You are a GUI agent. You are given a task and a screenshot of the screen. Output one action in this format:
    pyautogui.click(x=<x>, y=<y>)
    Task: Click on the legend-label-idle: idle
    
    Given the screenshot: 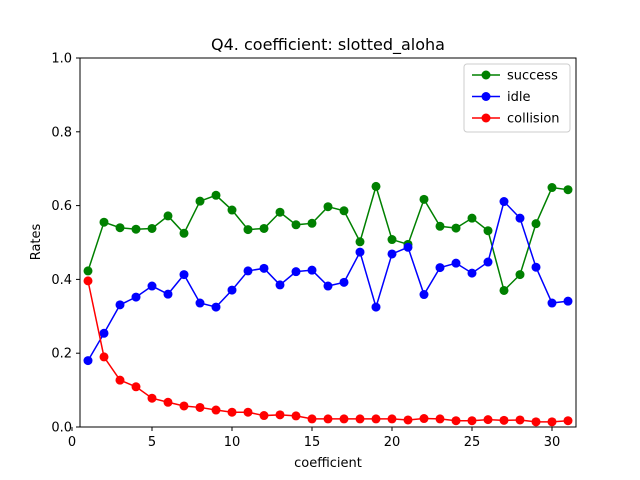 What is the action you would take?
    pyautogui.click(x=518, y=97)
    